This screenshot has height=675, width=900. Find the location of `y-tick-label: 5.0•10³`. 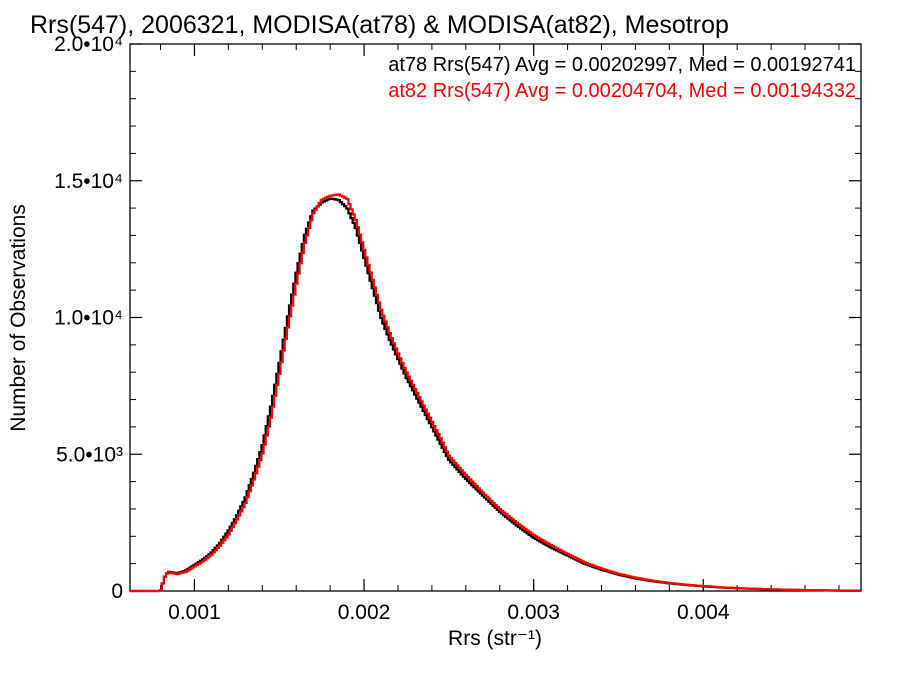

y-tick-label: 5.0•10³ is located at coordinates (89, 454).